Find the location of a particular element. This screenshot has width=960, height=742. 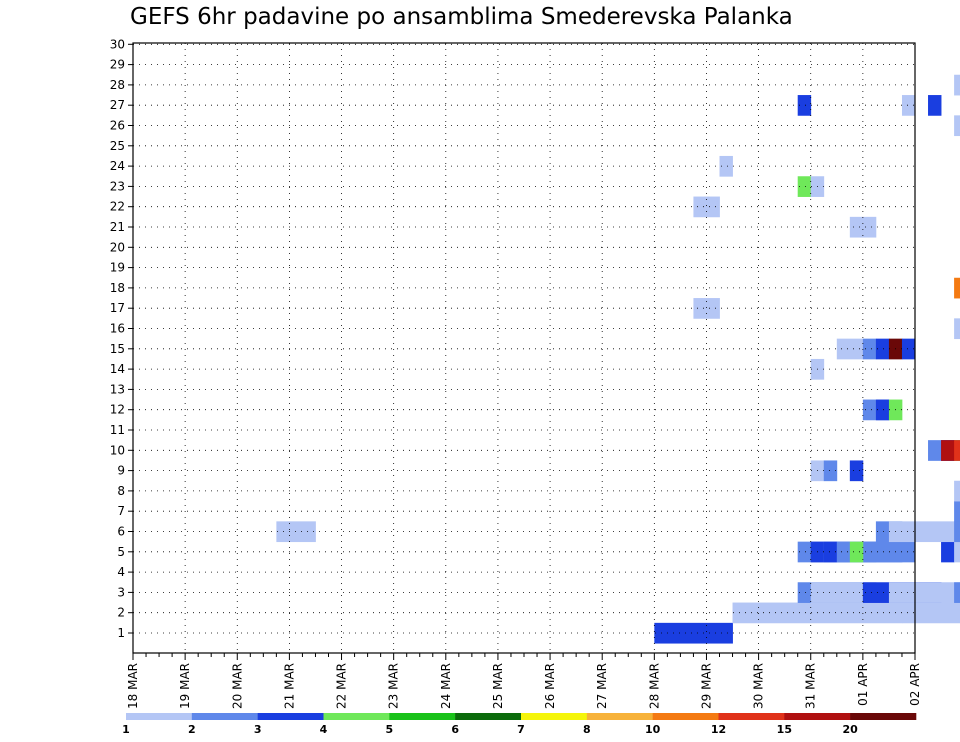

y-tick-label: 11 is located at coordinates (117, 430).